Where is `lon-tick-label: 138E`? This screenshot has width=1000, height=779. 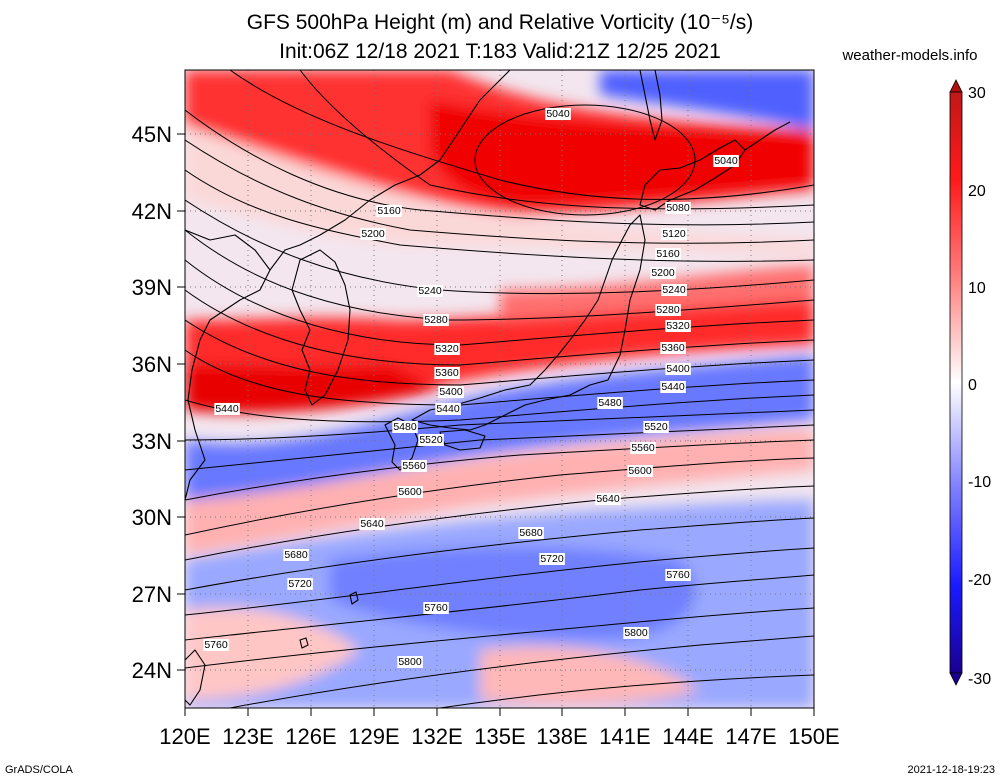 lon-tick-label: 138E is located at coordinates (561, 736).